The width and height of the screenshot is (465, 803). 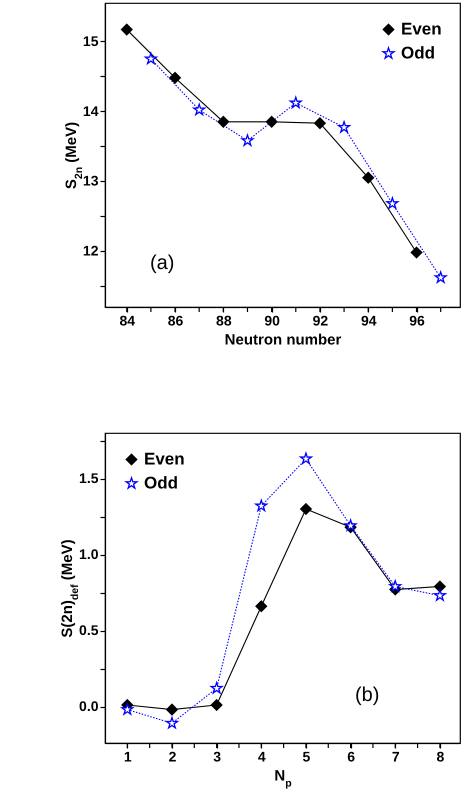 I want to click on x-axis-title: N$_{p}$, so click(x=283, y=779).